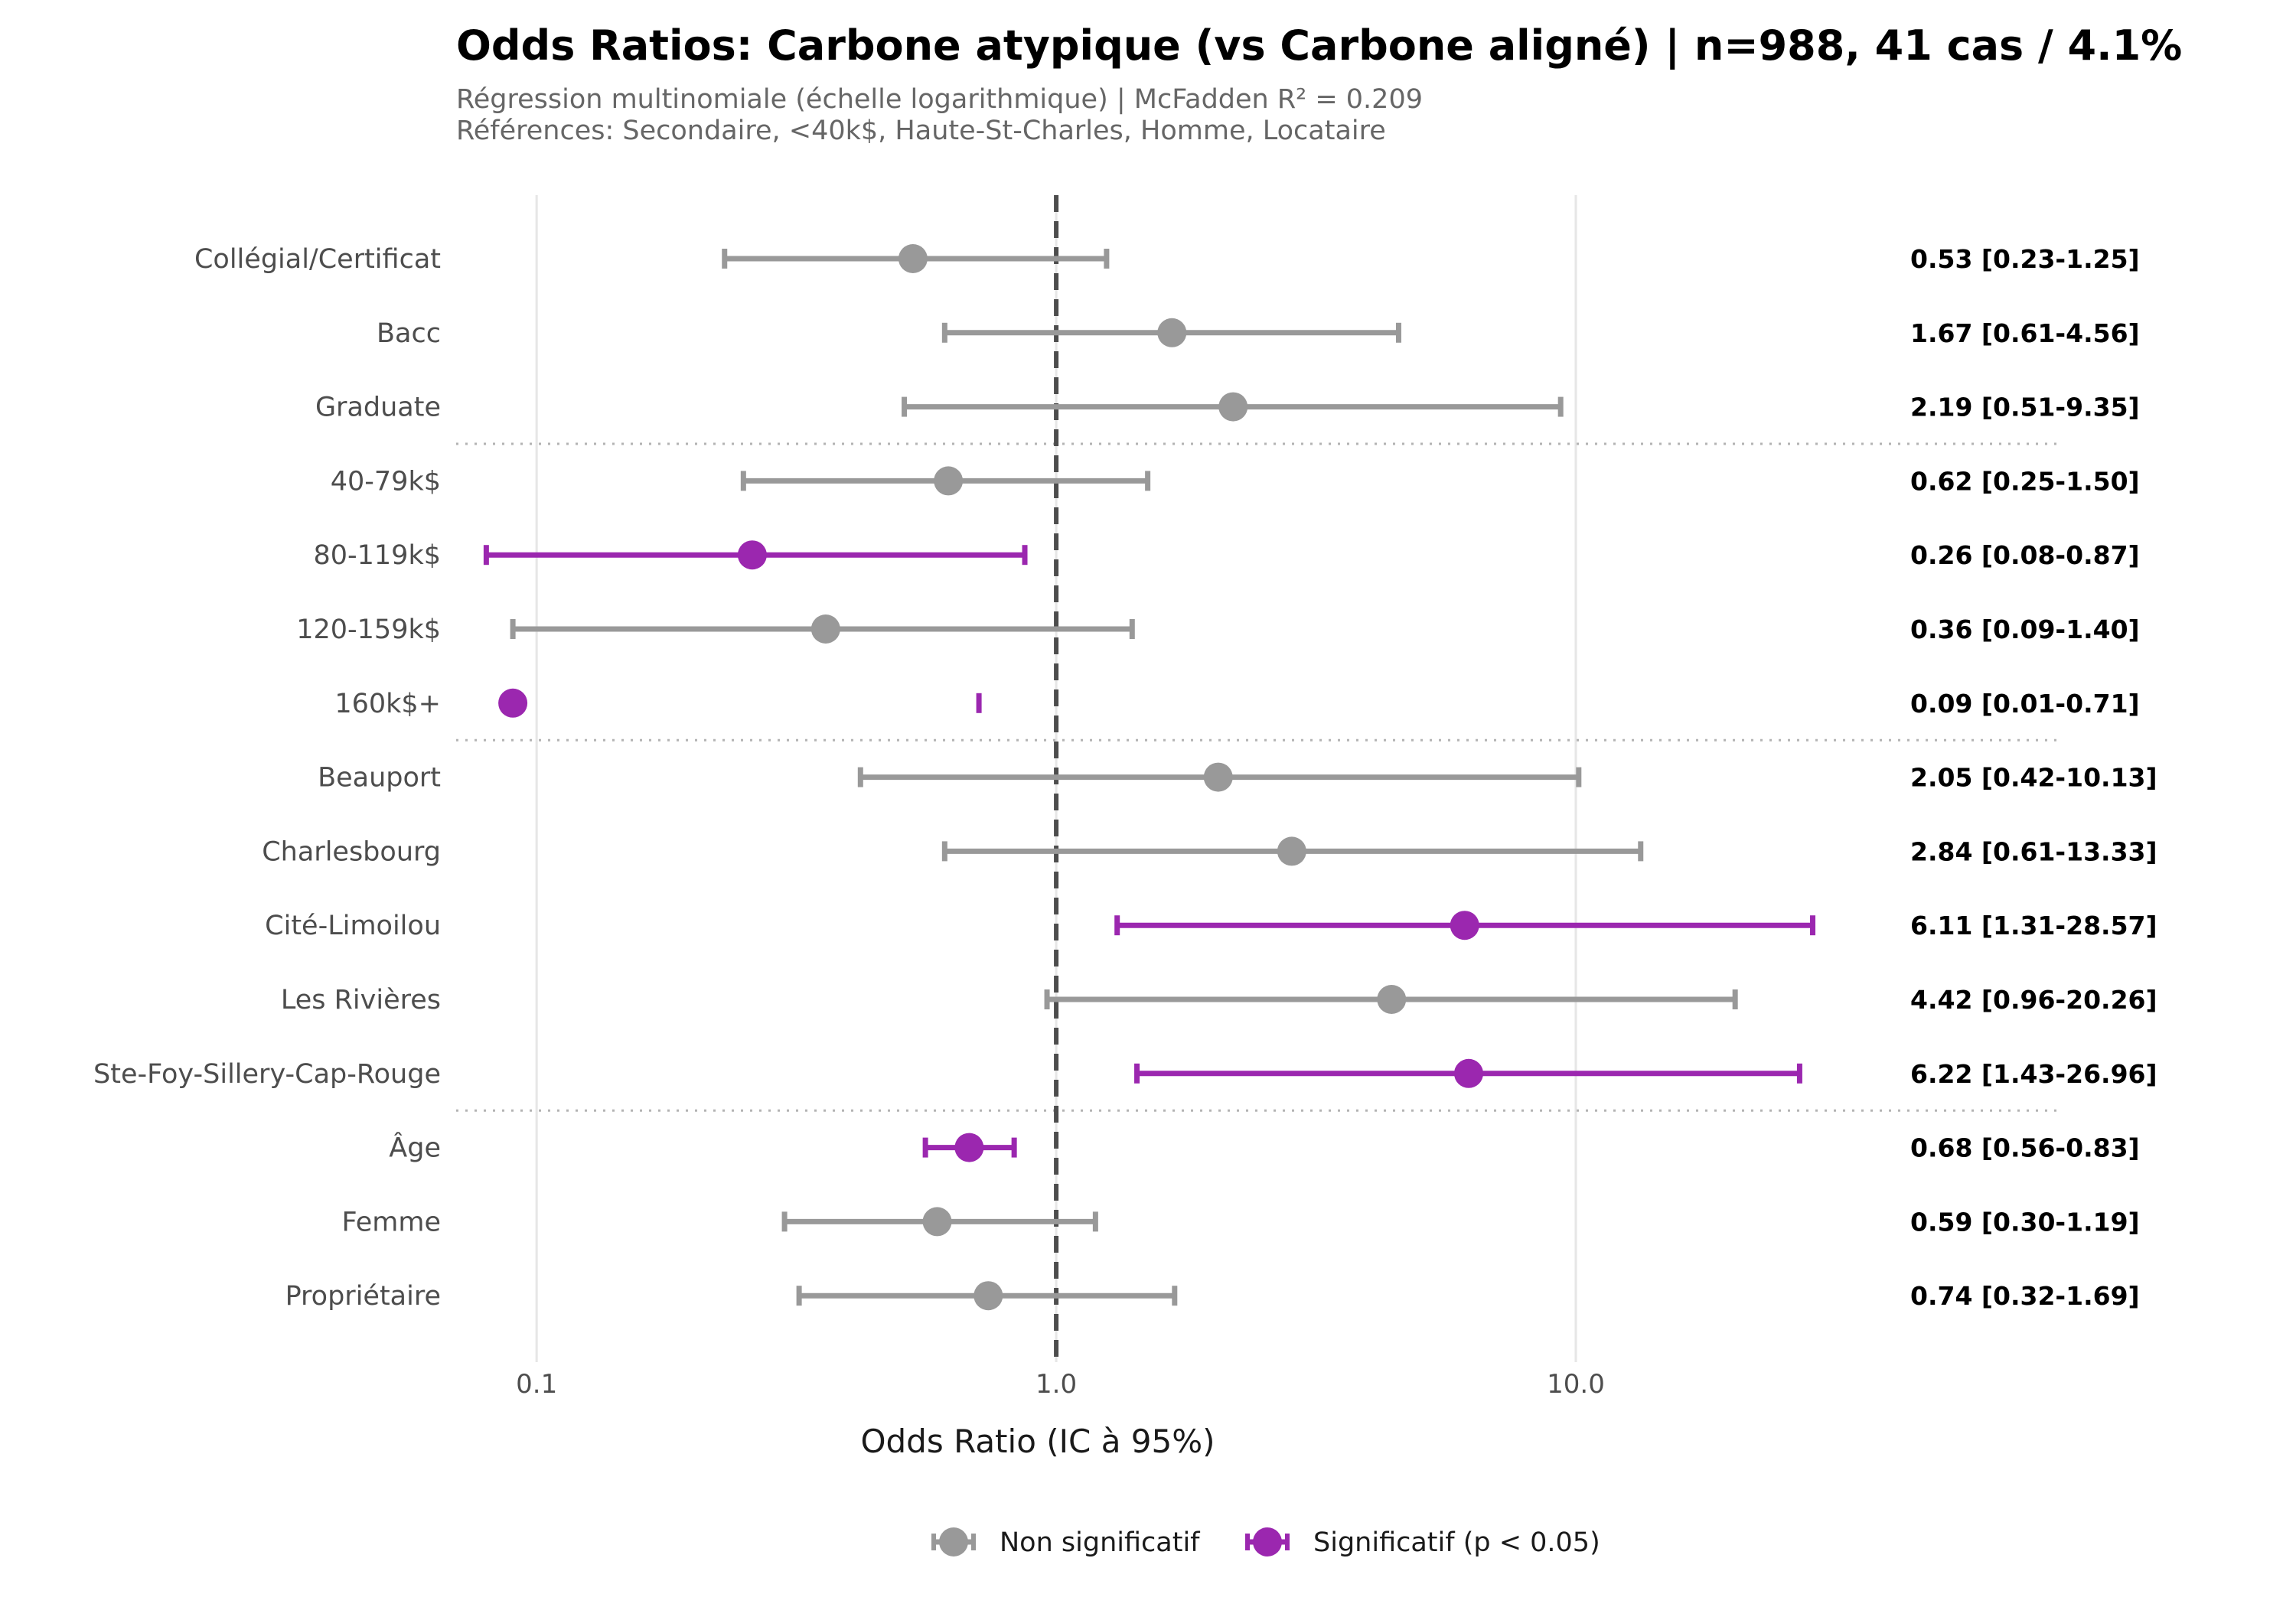 The height and width of the screenshot is (1607, 2296). I want to click on legend-item: Non significatif, so click(1065, 1542).